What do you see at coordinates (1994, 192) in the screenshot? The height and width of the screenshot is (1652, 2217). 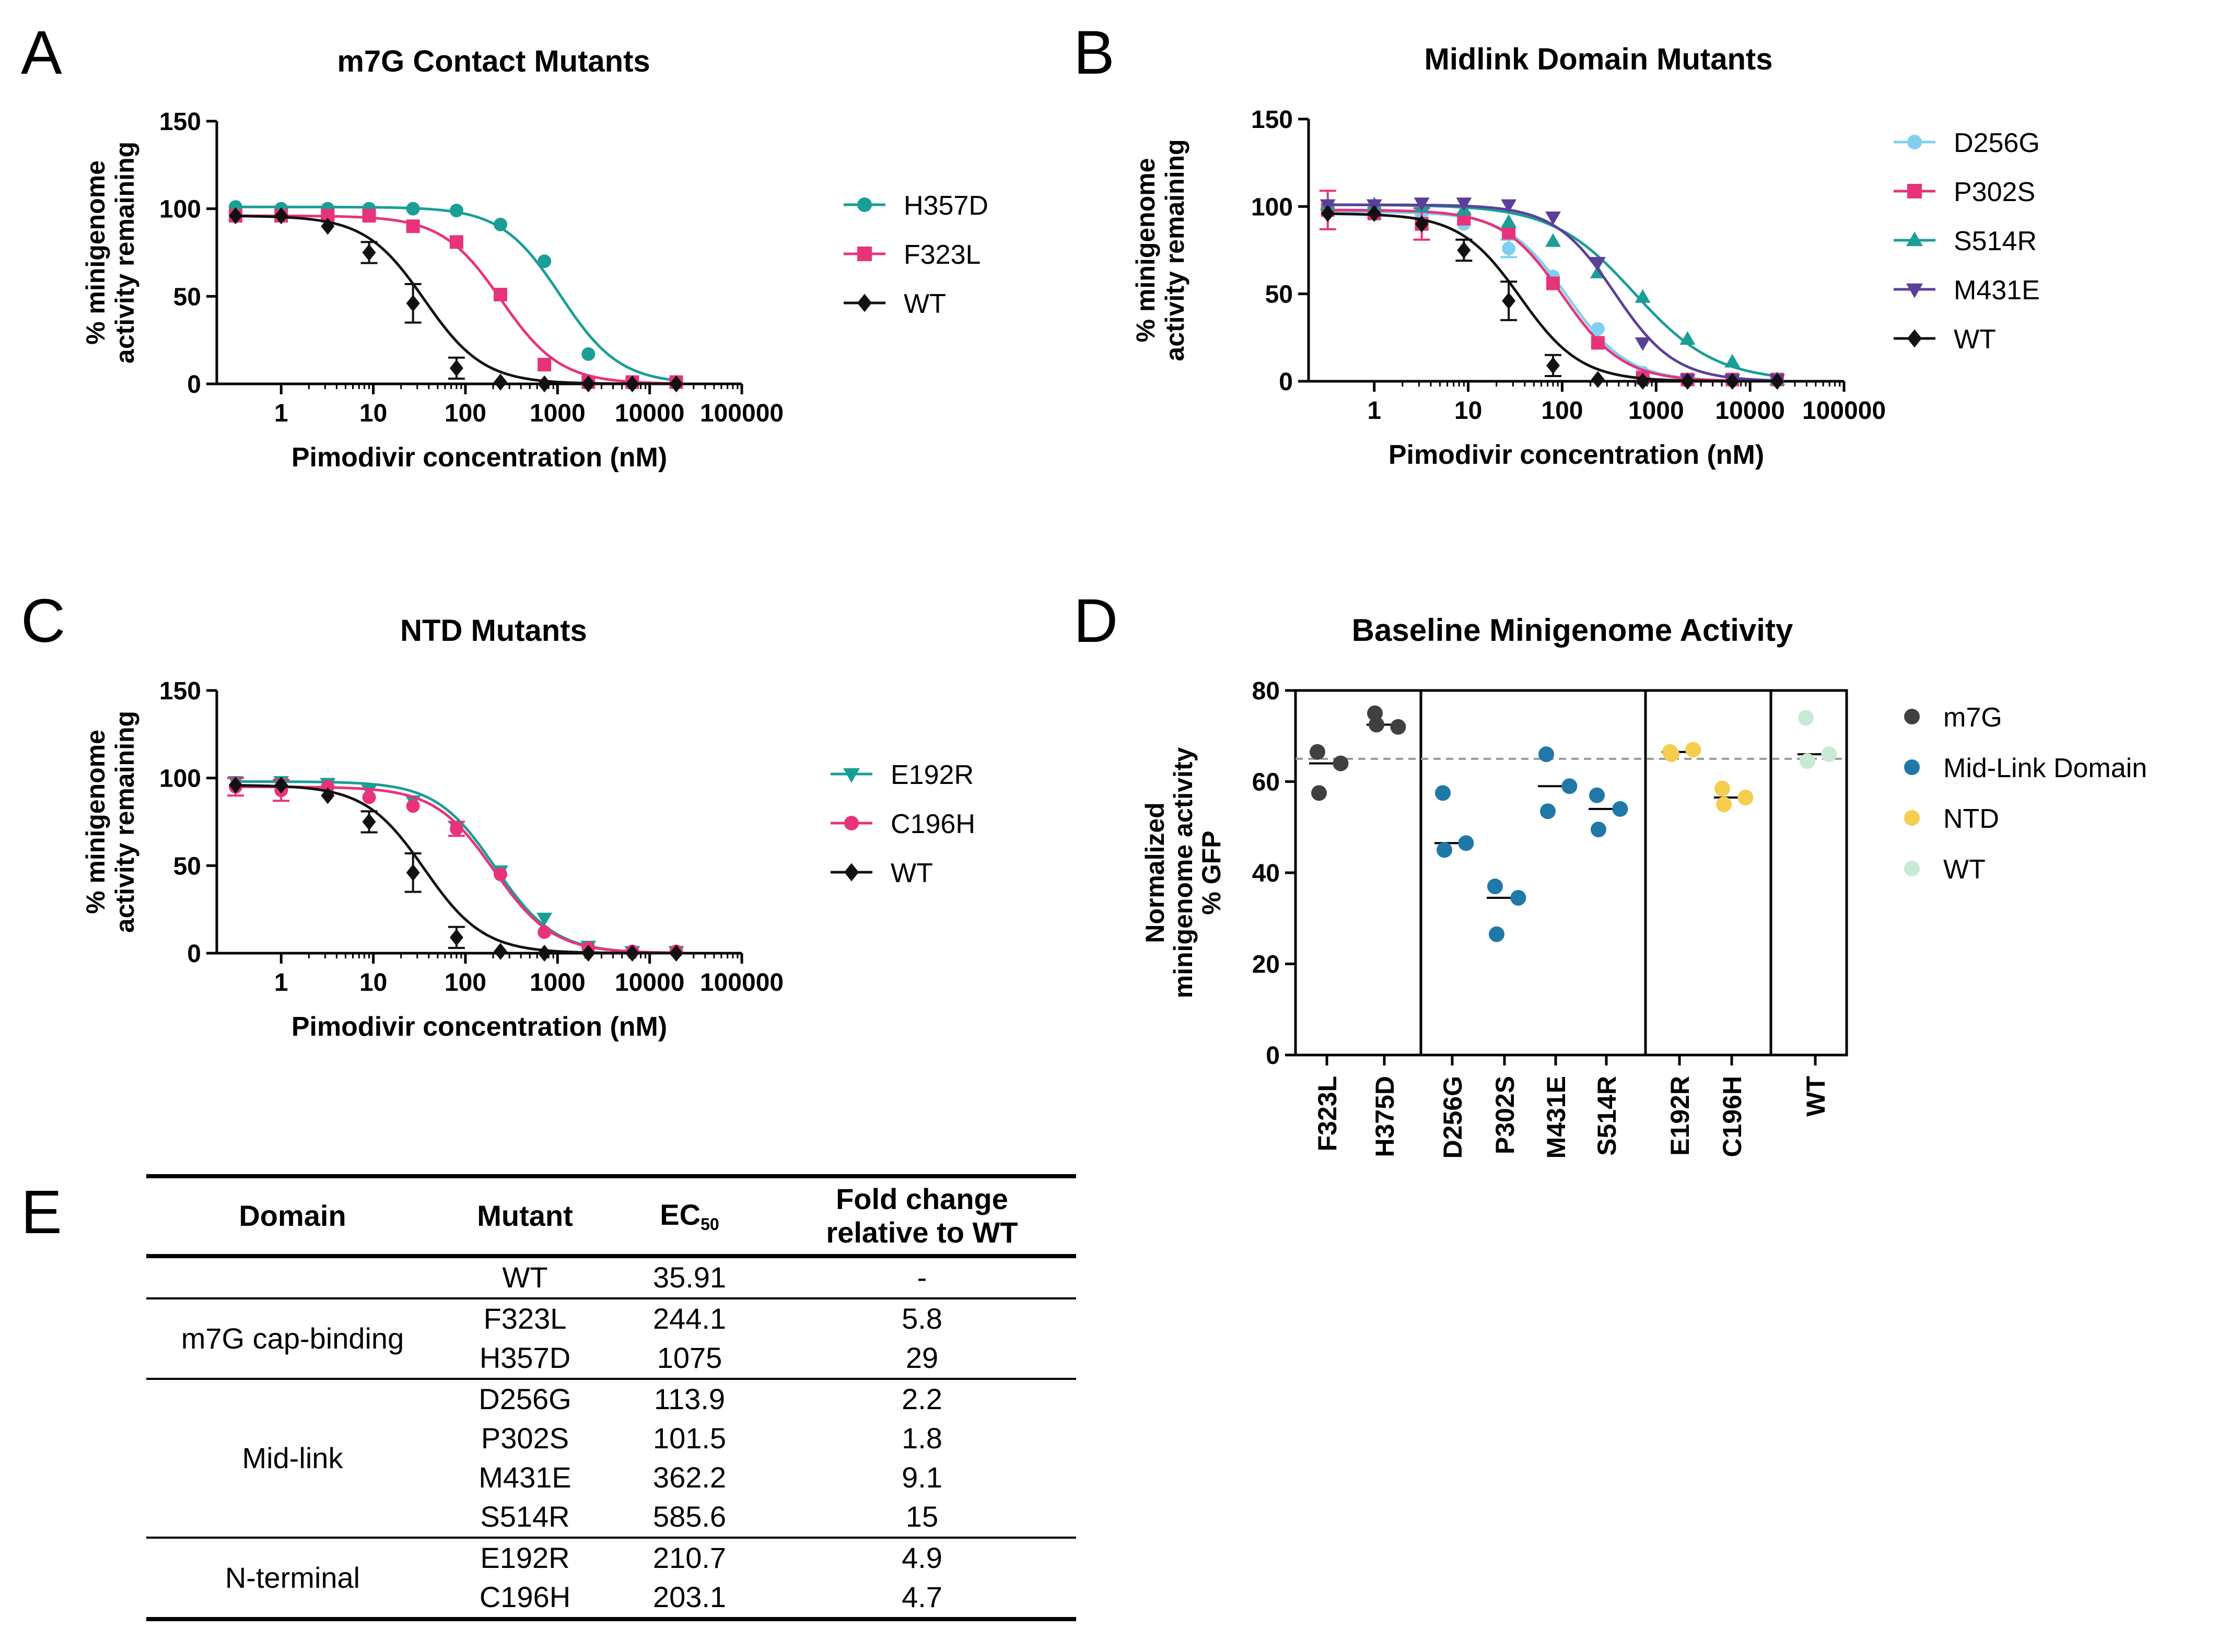 I see `legend-label-P302S: P302S` at bounding box center [1994, 192].